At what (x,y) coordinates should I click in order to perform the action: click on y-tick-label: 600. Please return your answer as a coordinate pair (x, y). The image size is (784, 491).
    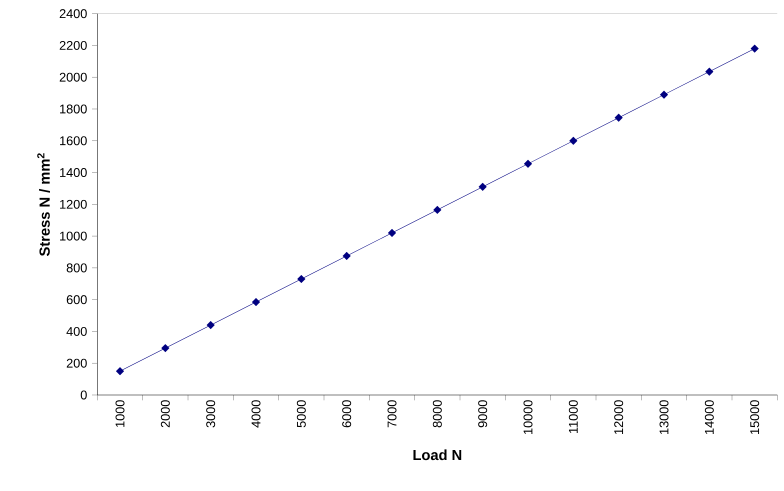
    Looking at the image, I should click on (76, 299).